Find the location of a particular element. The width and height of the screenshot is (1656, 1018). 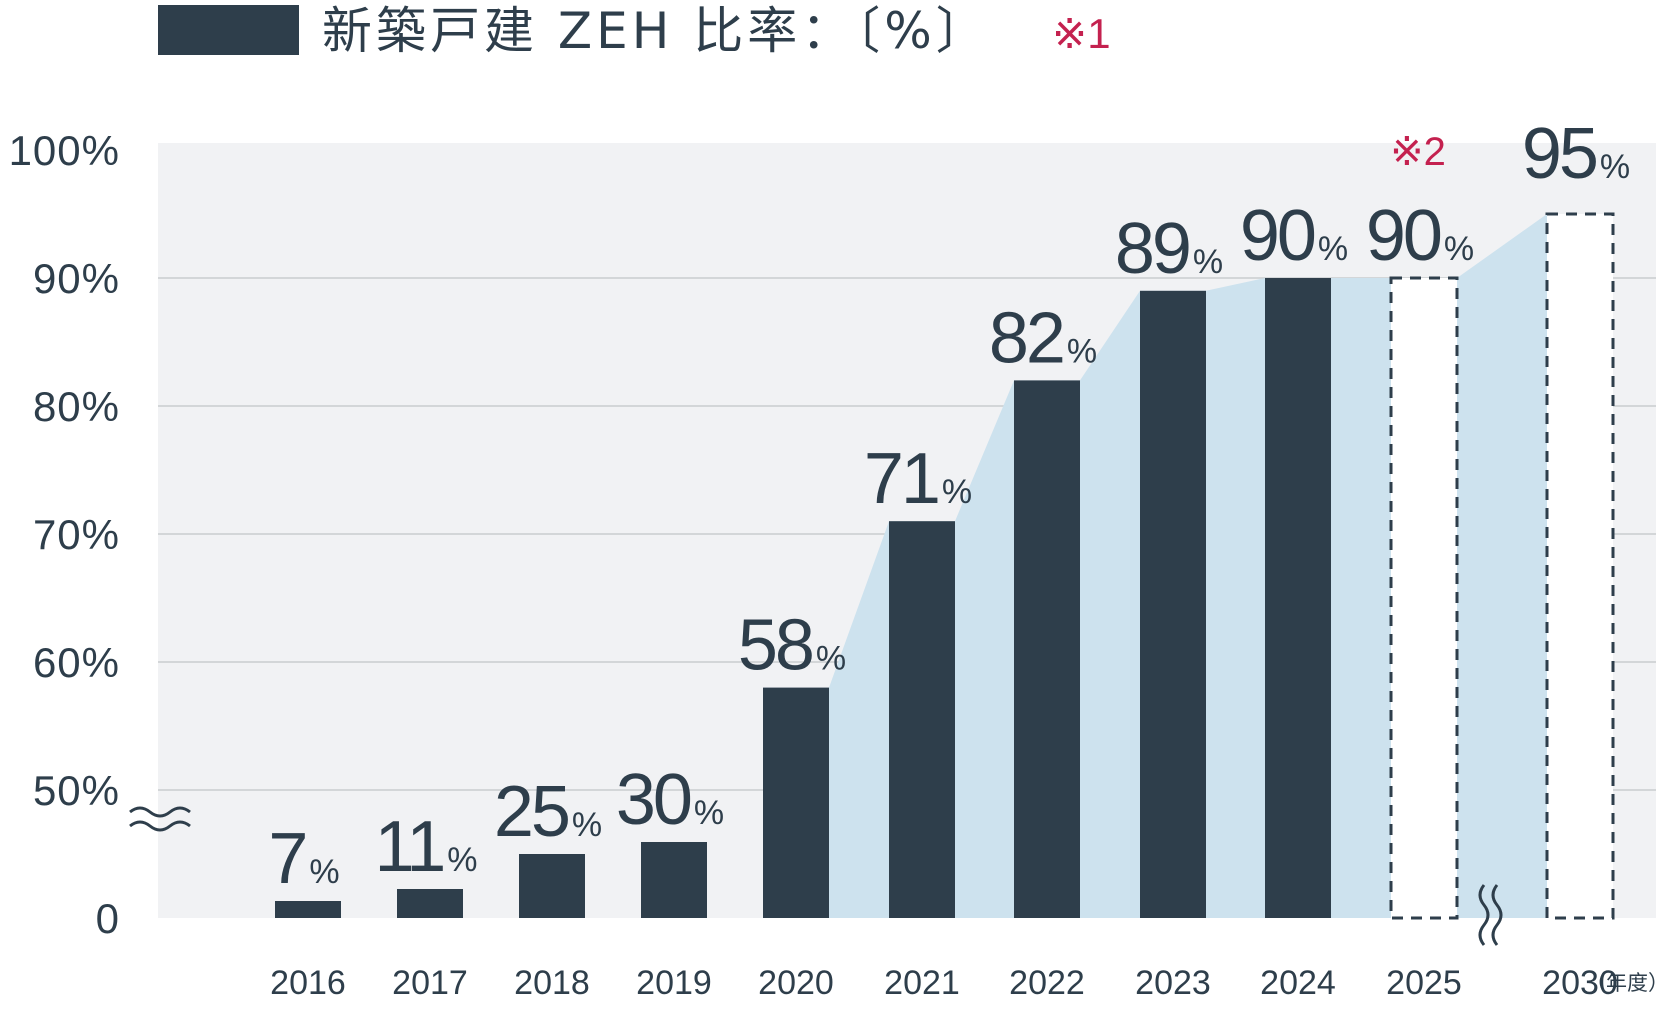

value-label: 95% is located at coordinates (1576, 154).